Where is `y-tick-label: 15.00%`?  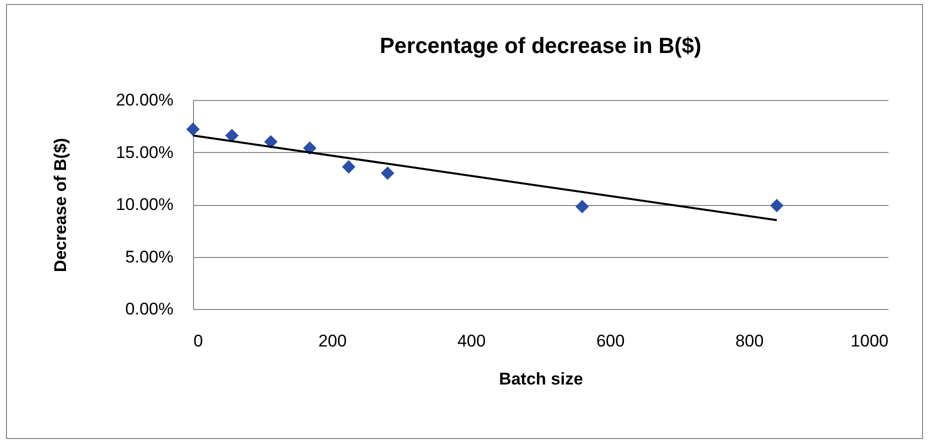 y-tick-label: 15.00% is located at coordinates (145, 152).